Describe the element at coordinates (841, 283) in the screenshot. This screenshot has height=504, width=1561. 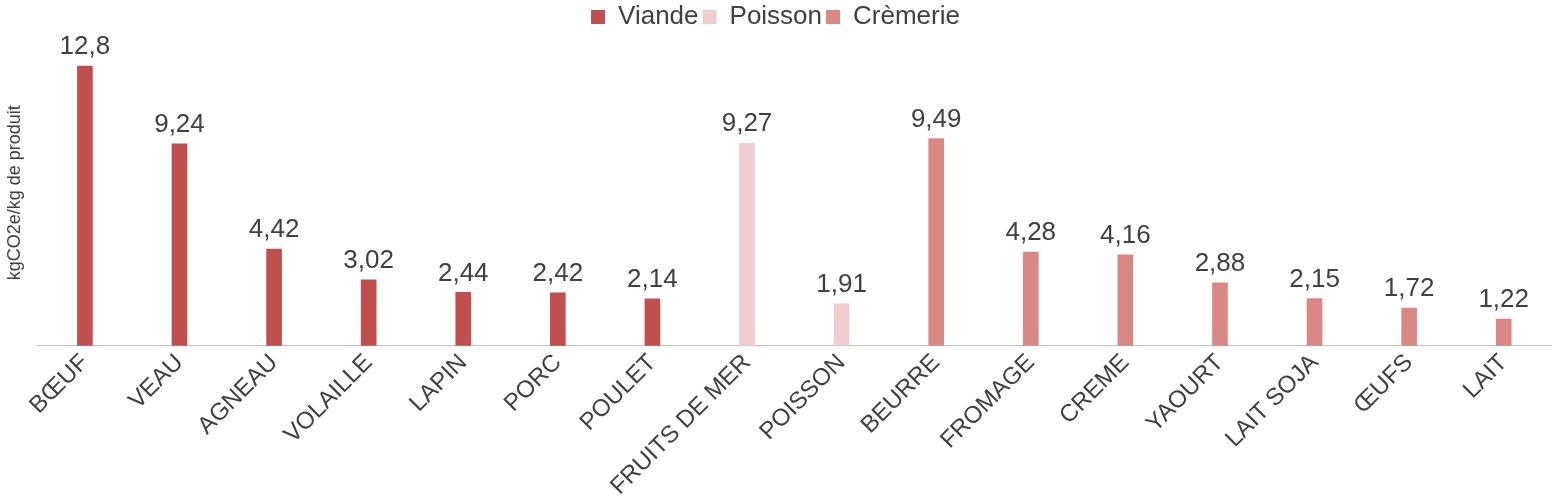
I see `data-label: 1,91` at that location.